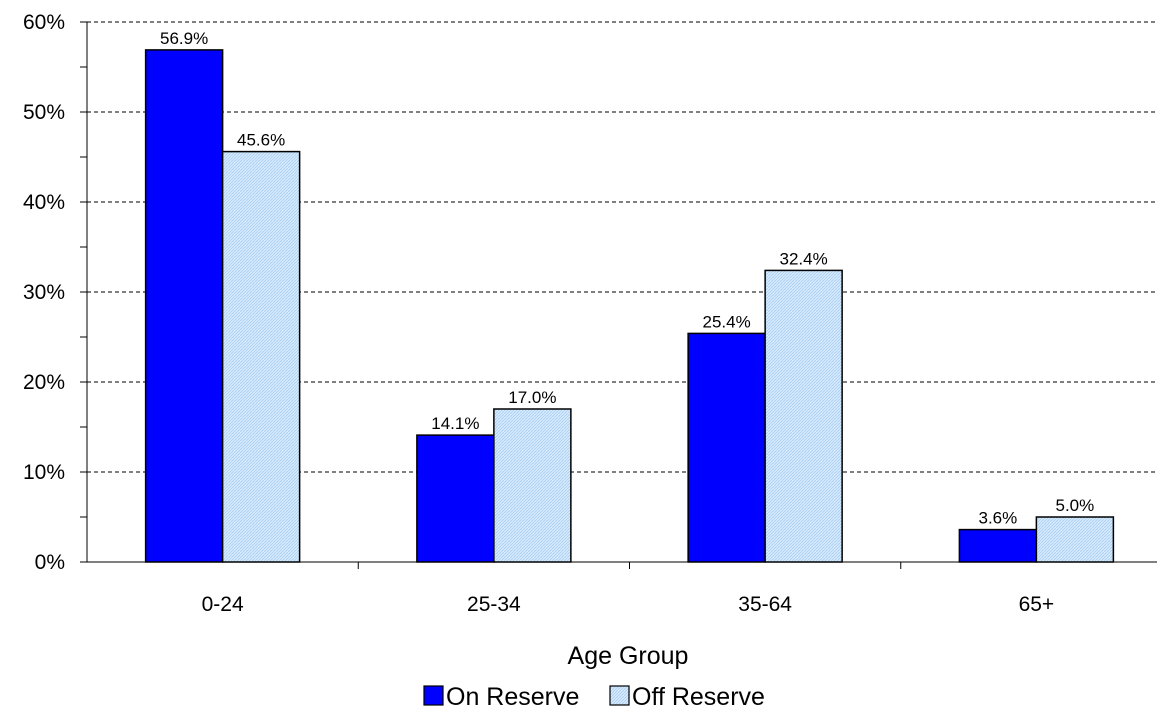 Image resolution: width=1157 pixels, height=728 pixels. I want to click on y-tick-label: 0%, so click(50, 562).